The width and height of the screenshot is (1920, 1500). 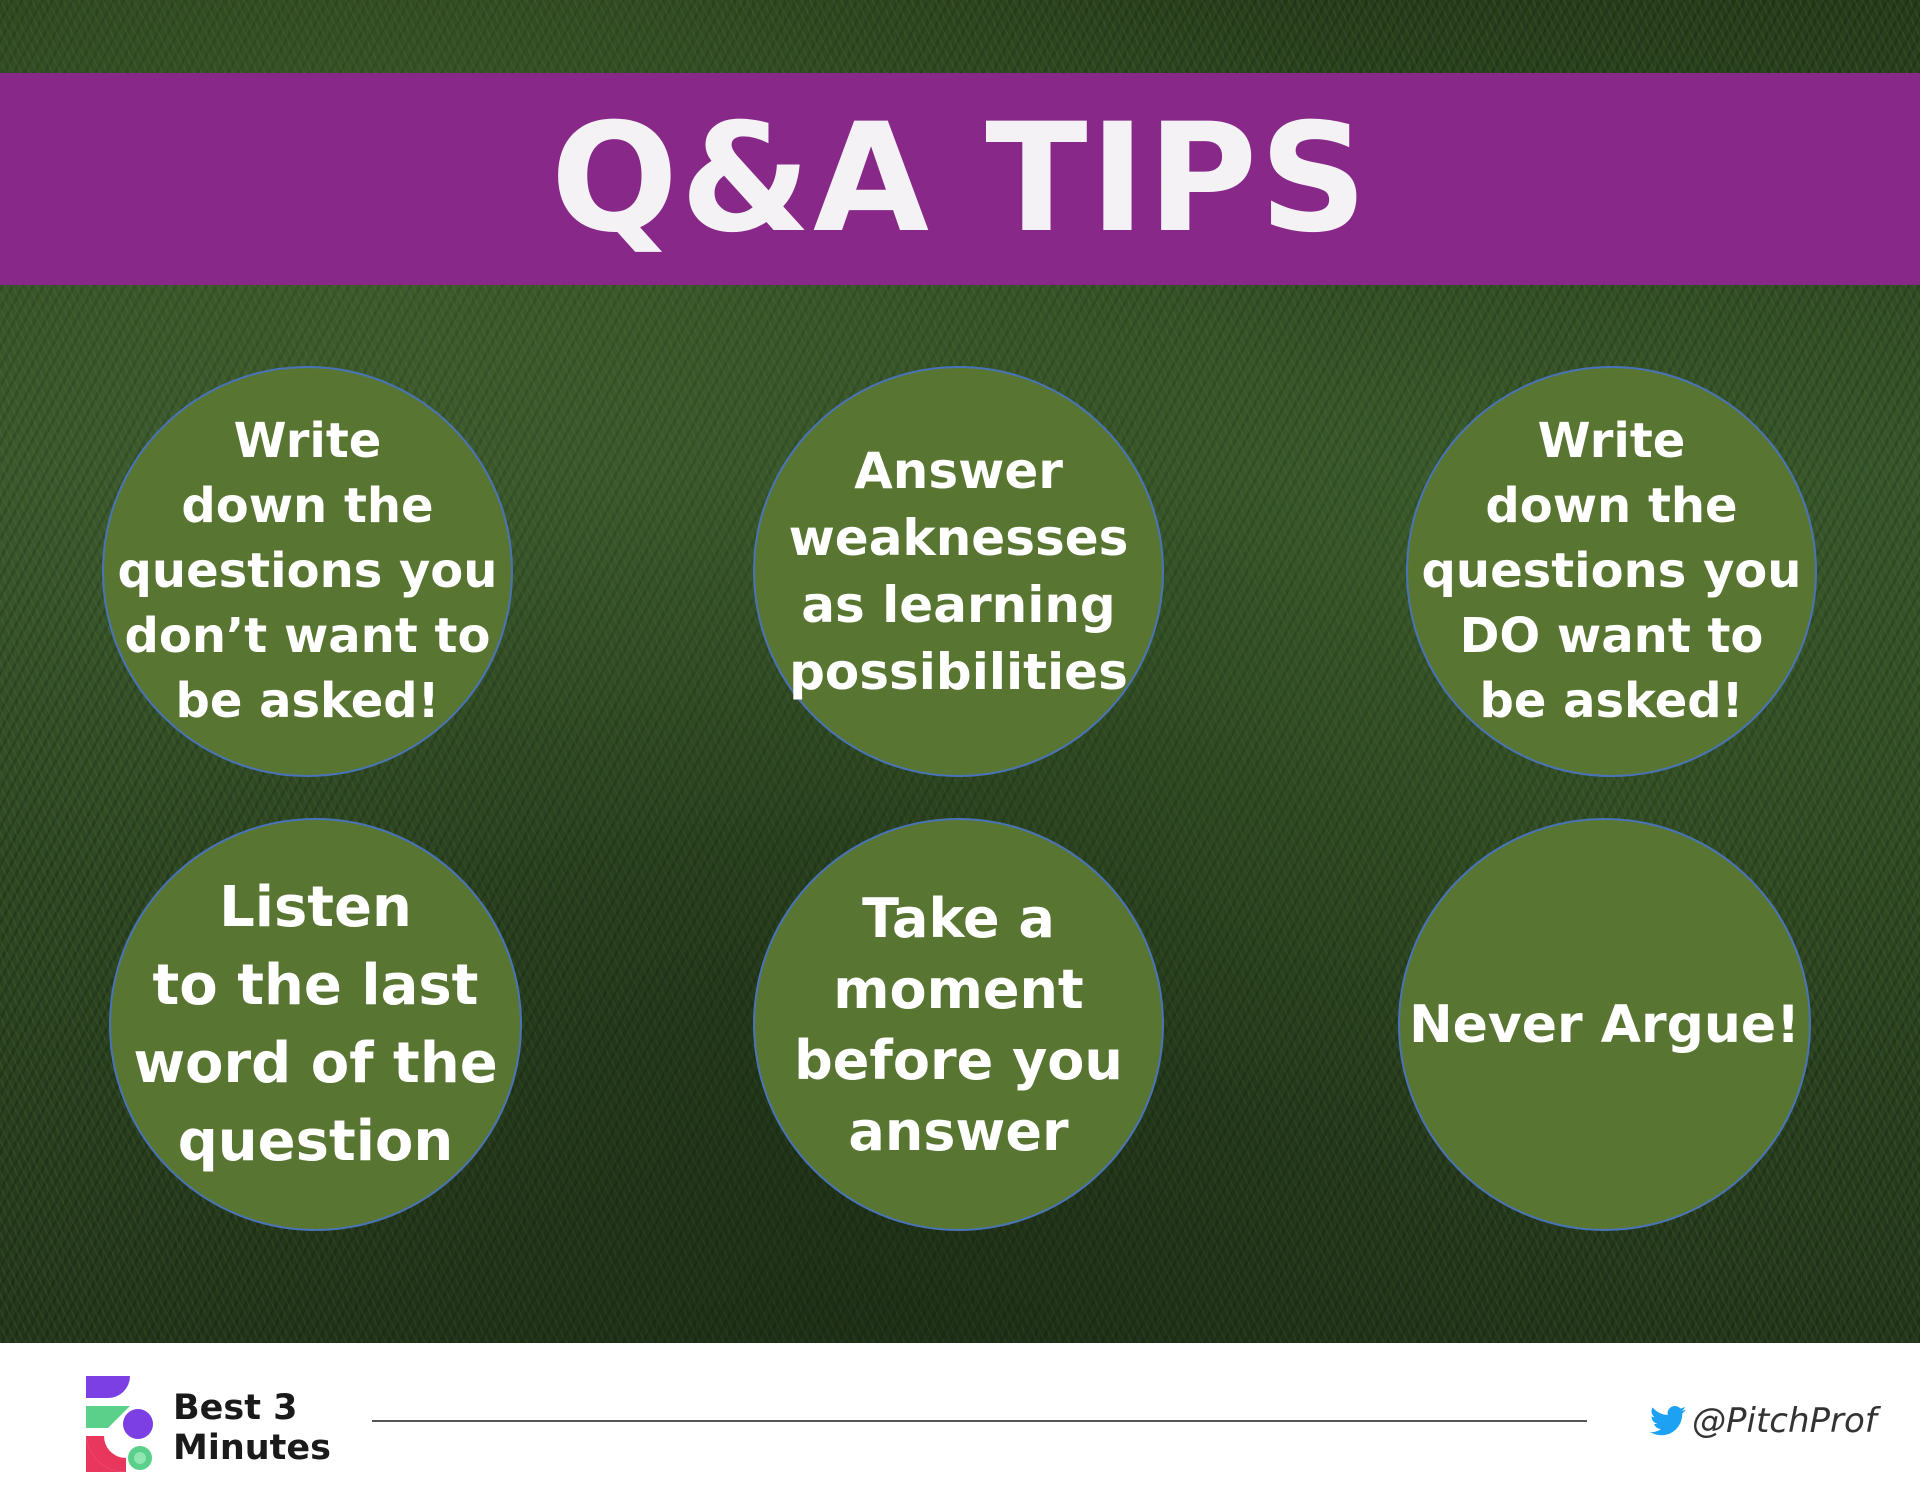 I want to click on tip-text: Take a moment before you answer, so click(x=958, y=1024).